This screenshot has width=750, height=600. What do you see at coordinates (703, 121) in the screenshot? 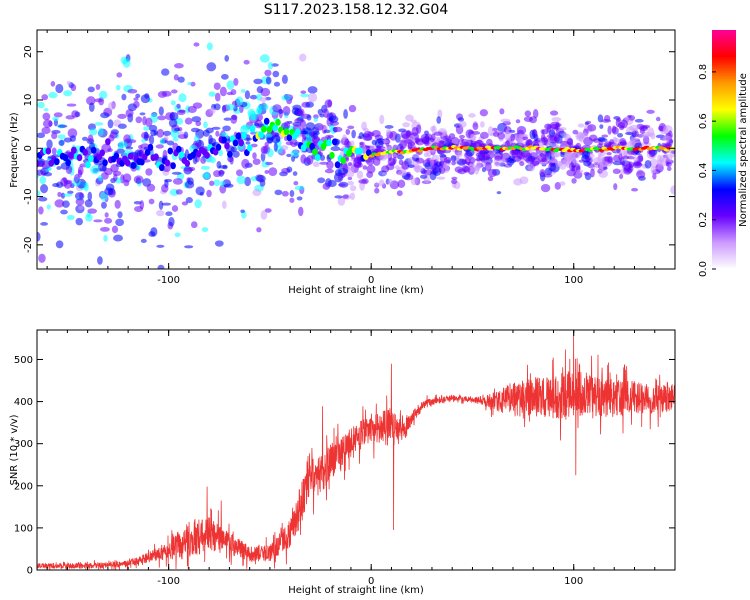
I see `colorbar-tick-label: 0.6` at bounding box center [703, 121].